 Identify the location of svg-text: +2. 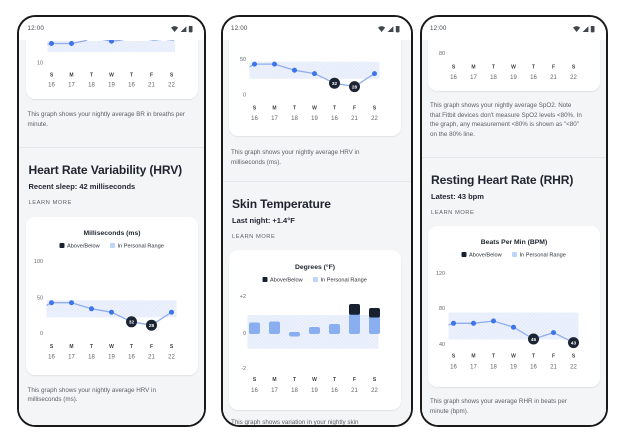
(243, 297).